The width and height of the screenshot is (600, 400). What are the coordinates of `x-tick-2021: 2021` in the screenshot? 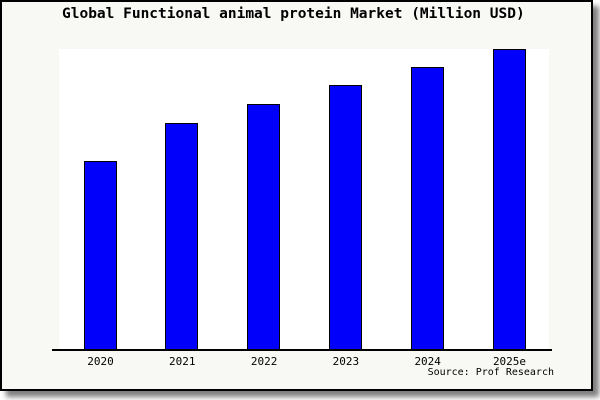 It's located at (182, 361).